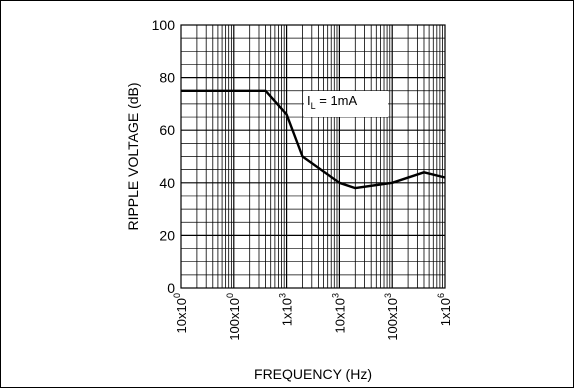  I want to click on x-tick-label: 1x106, so click(444, 309).